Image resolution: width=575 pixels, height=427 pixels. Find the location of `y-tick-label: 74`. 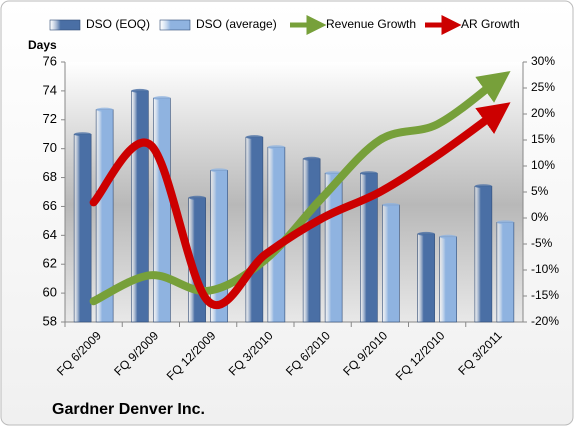

y-tick-label: 74 is located at coordinates (50, 89).